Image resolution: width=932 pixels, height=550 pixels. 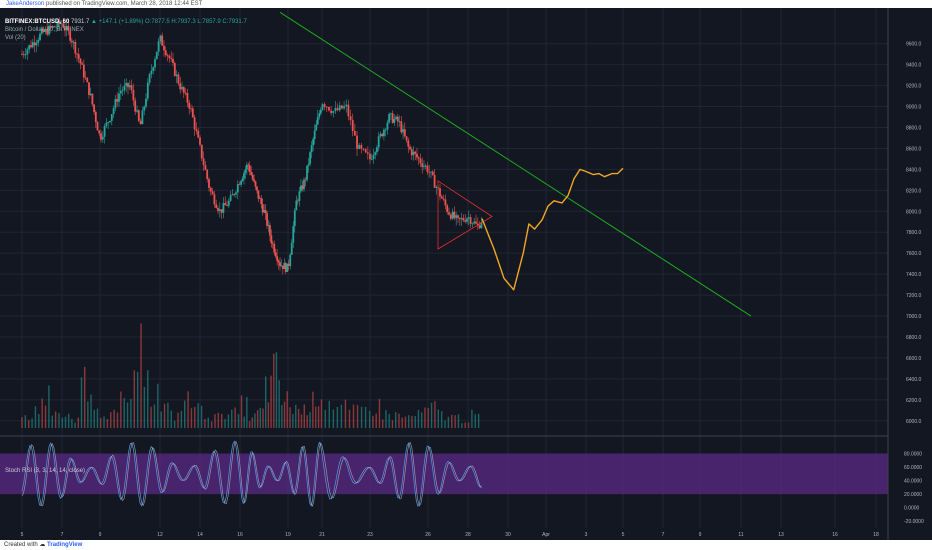 What do you see at coordinates (876, 535) in the screenshot?
I see `time-tick-label: 18` at bounding box center [876, 535].